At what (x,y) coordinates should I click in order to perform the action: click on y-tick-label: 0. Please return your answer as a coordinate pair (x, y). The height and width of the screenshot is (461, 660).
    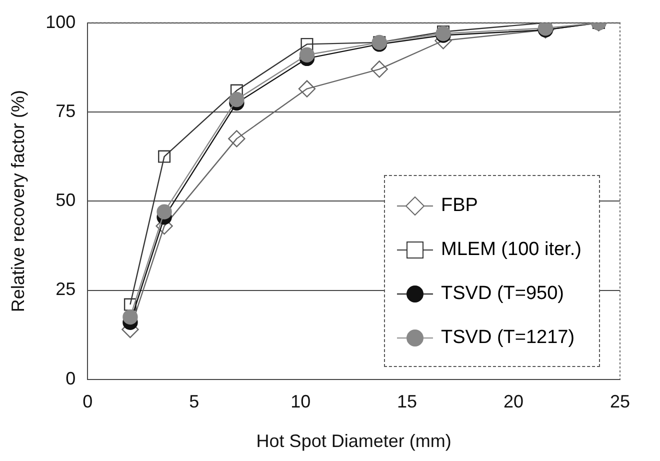
    Looking at the image, I should click on (71, 378).